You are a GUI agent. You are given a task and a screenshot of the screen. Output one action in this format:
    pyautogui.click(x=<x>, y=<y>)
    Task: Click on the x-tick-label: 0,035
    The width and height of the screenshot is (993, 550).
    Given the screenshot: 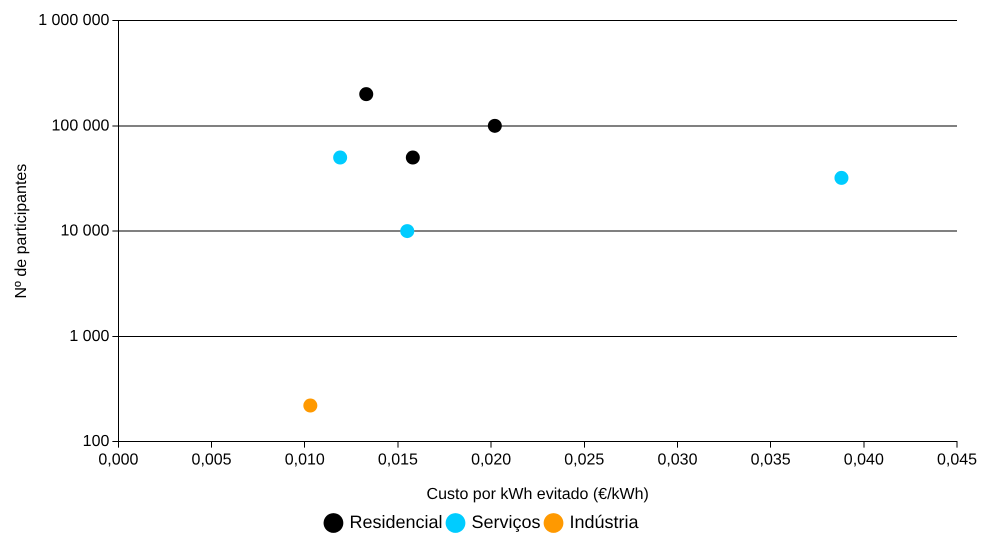 What is the action you would take?
    pyautogui.click(x=770, y=460)
    